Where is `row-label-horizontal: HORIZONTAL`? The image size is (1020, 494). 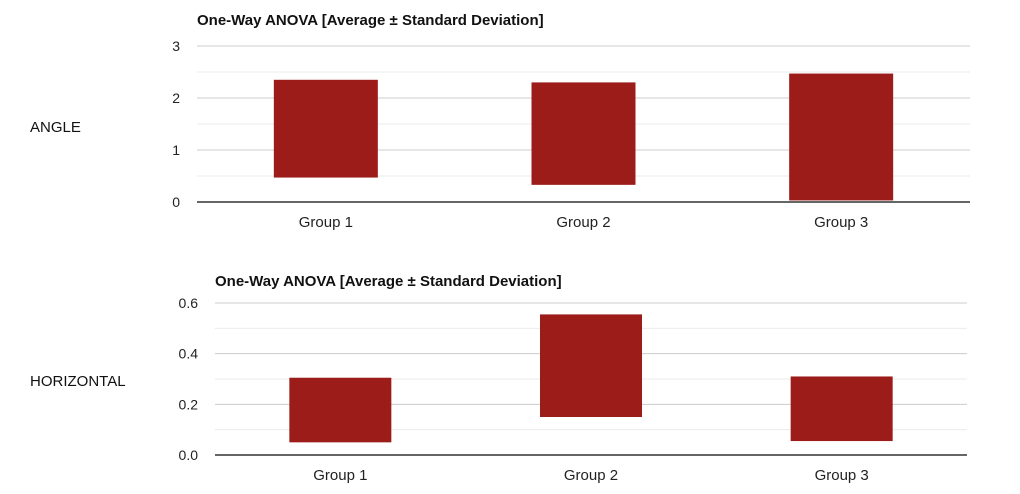
row-label-horizontal: HORIZONTAL is located at coordinates (78, 381).